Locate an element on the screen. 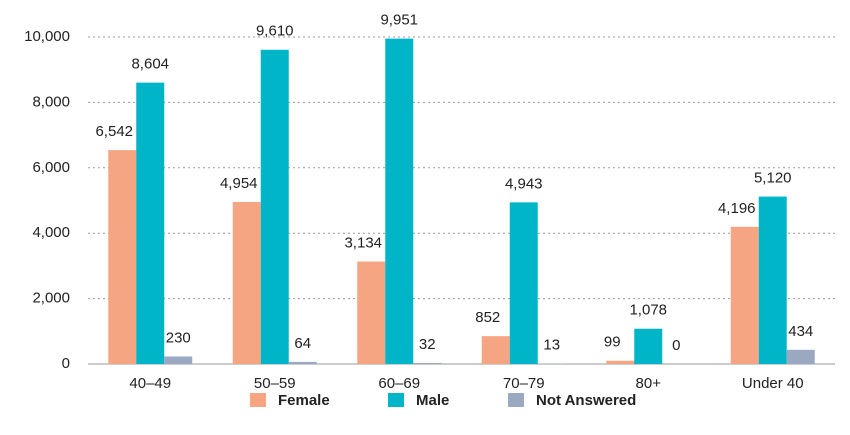 The image size is (850, 435). value-label: 4,196 is located at coordinates (737, 208).